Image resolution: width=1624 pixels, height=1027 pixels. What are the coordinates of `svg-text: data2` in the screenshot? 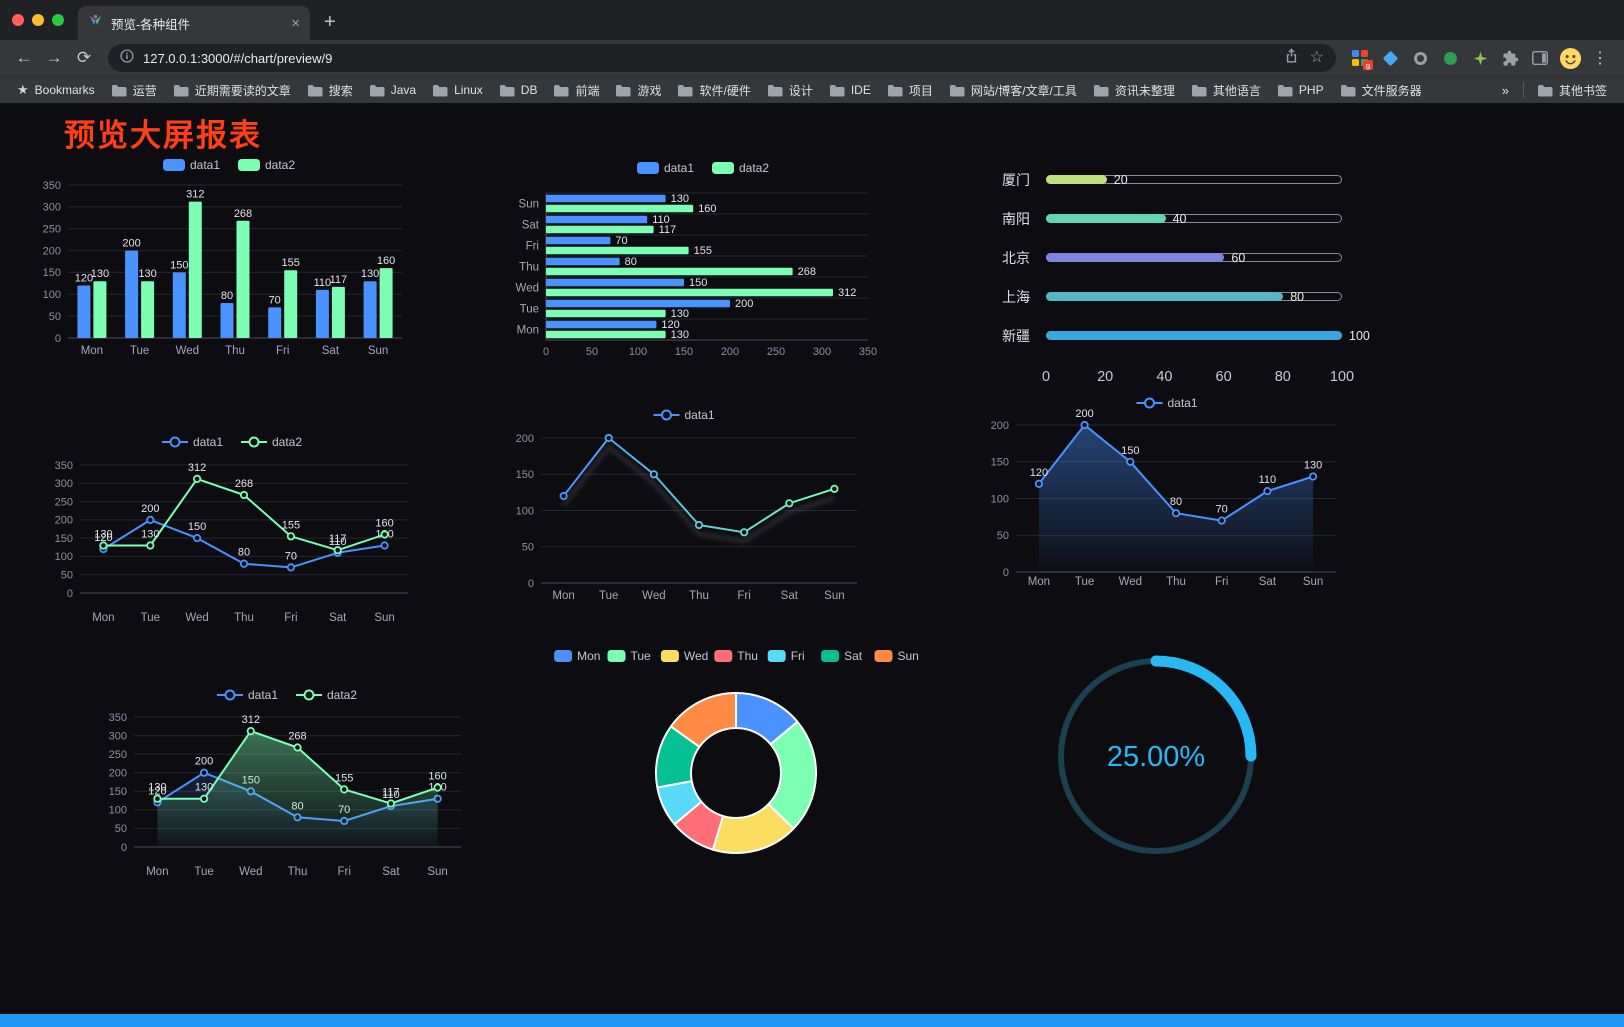 It's located at (342, 695).